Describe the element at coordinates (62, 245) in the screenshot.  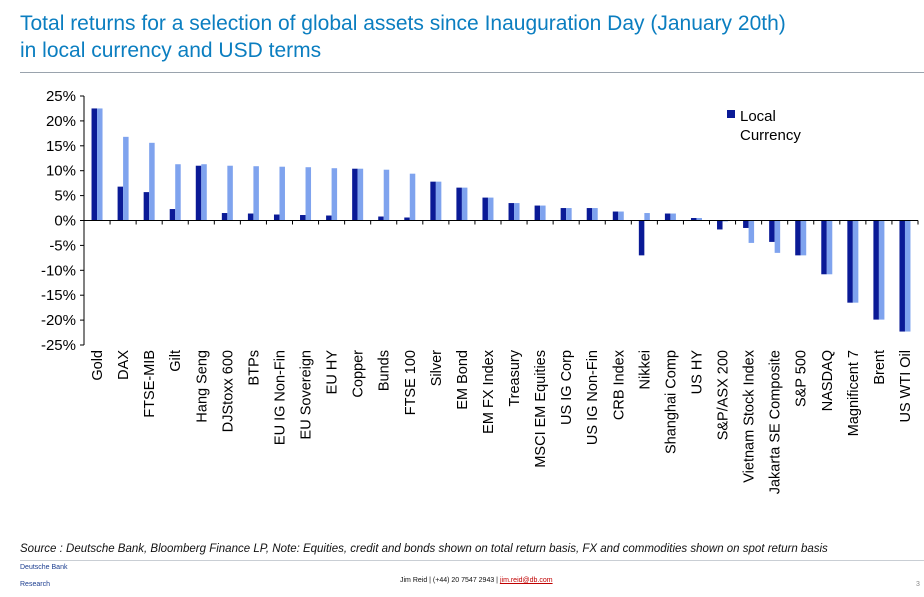
I see `y-tick-label: -5%` at that location.